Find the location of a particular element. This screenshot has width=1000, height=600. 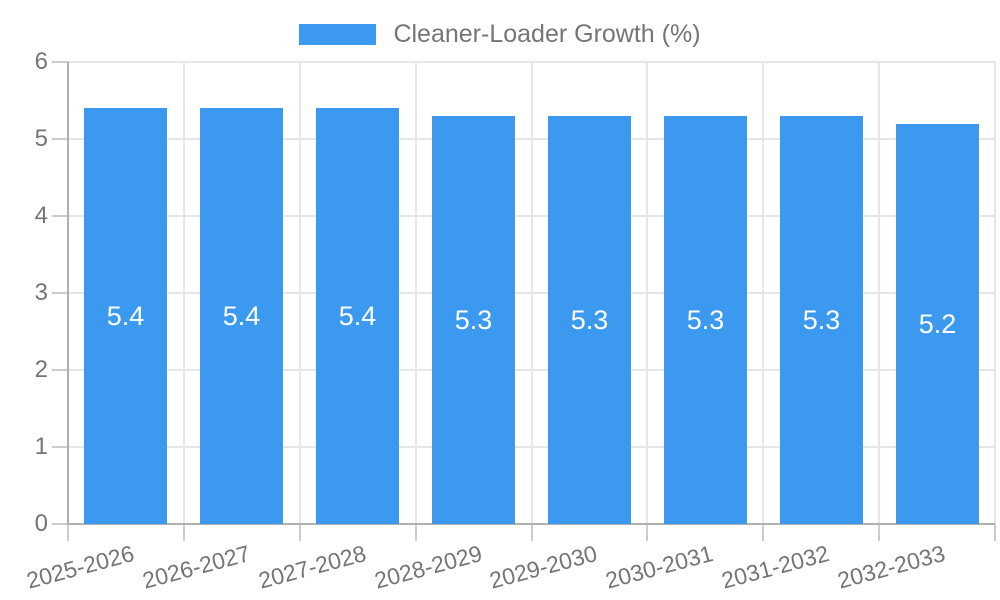

x-axis-label: 2030-2031 is located at coordinates (660, 567).